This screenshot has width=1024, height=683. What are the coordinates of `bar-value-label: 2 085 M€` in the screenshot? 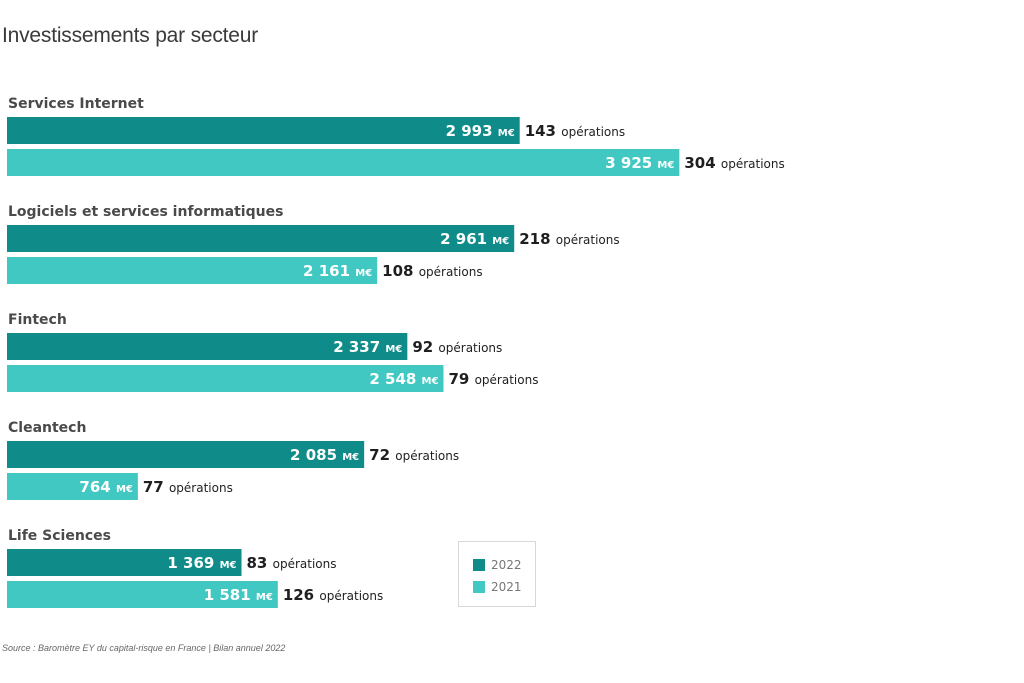 It's located at (324, 455).